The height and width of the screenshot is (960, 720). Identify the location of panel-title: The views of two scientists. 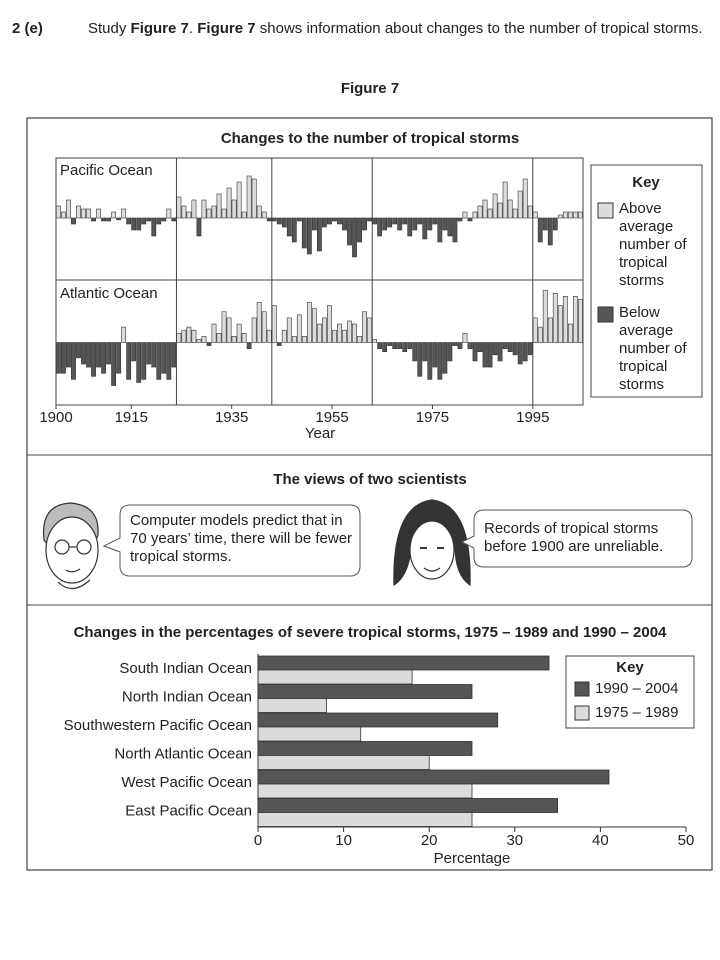
(369, 479).